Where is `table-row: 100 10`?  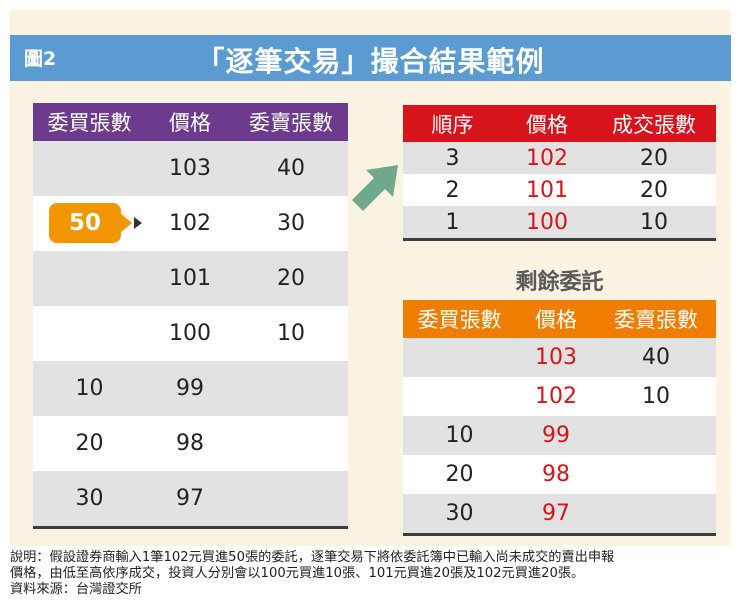 table-row: 100 10 is located at coordinates (190, 333).